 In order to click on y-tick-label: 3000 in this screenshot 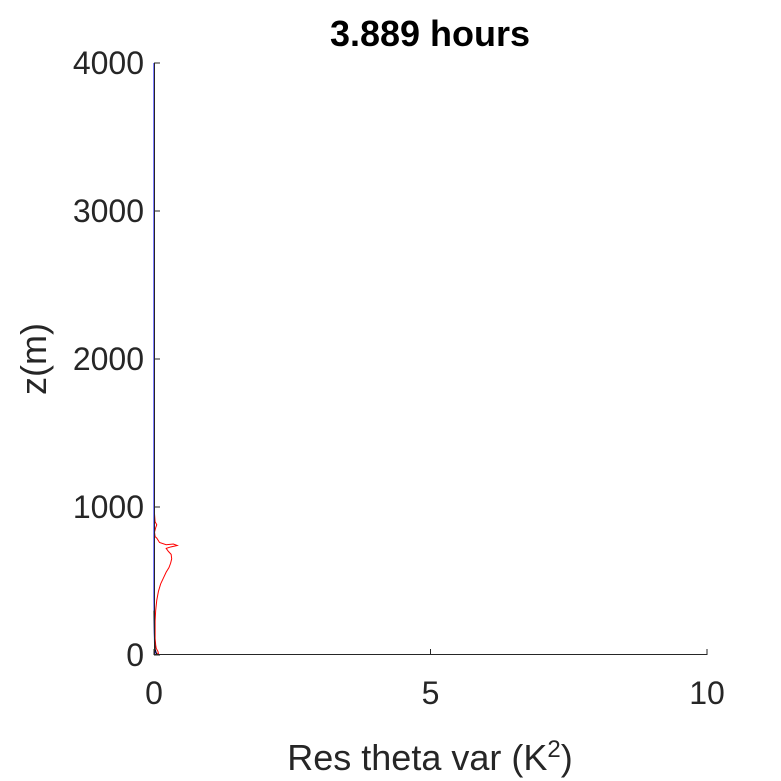, I will do `click(108, 211)`.